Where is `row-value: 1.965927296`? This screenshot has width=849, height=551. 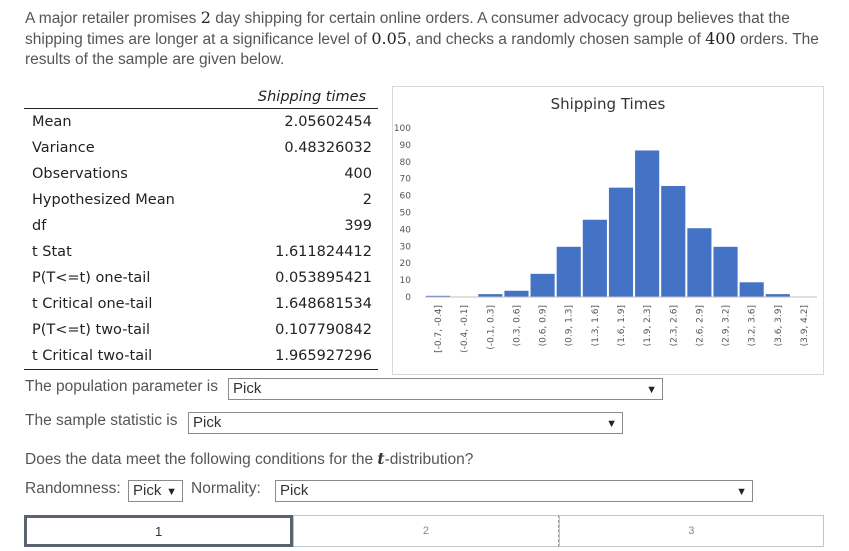
row-value: 1.965927296 is located at coordinates (312, 356).